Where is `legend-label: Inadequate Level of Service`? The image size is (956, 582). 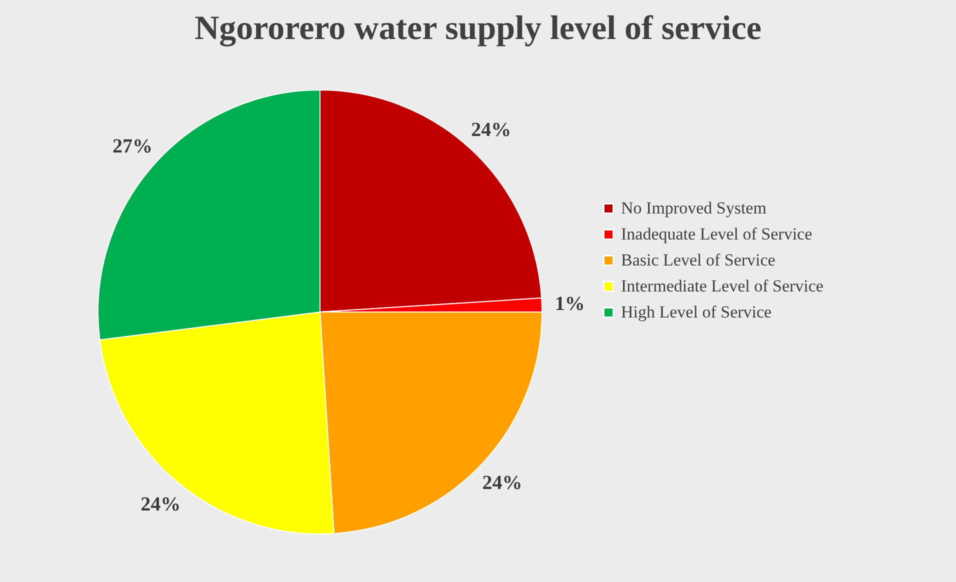
legend-label: Inadequate Level of Service is located at coordinates (716, 234).